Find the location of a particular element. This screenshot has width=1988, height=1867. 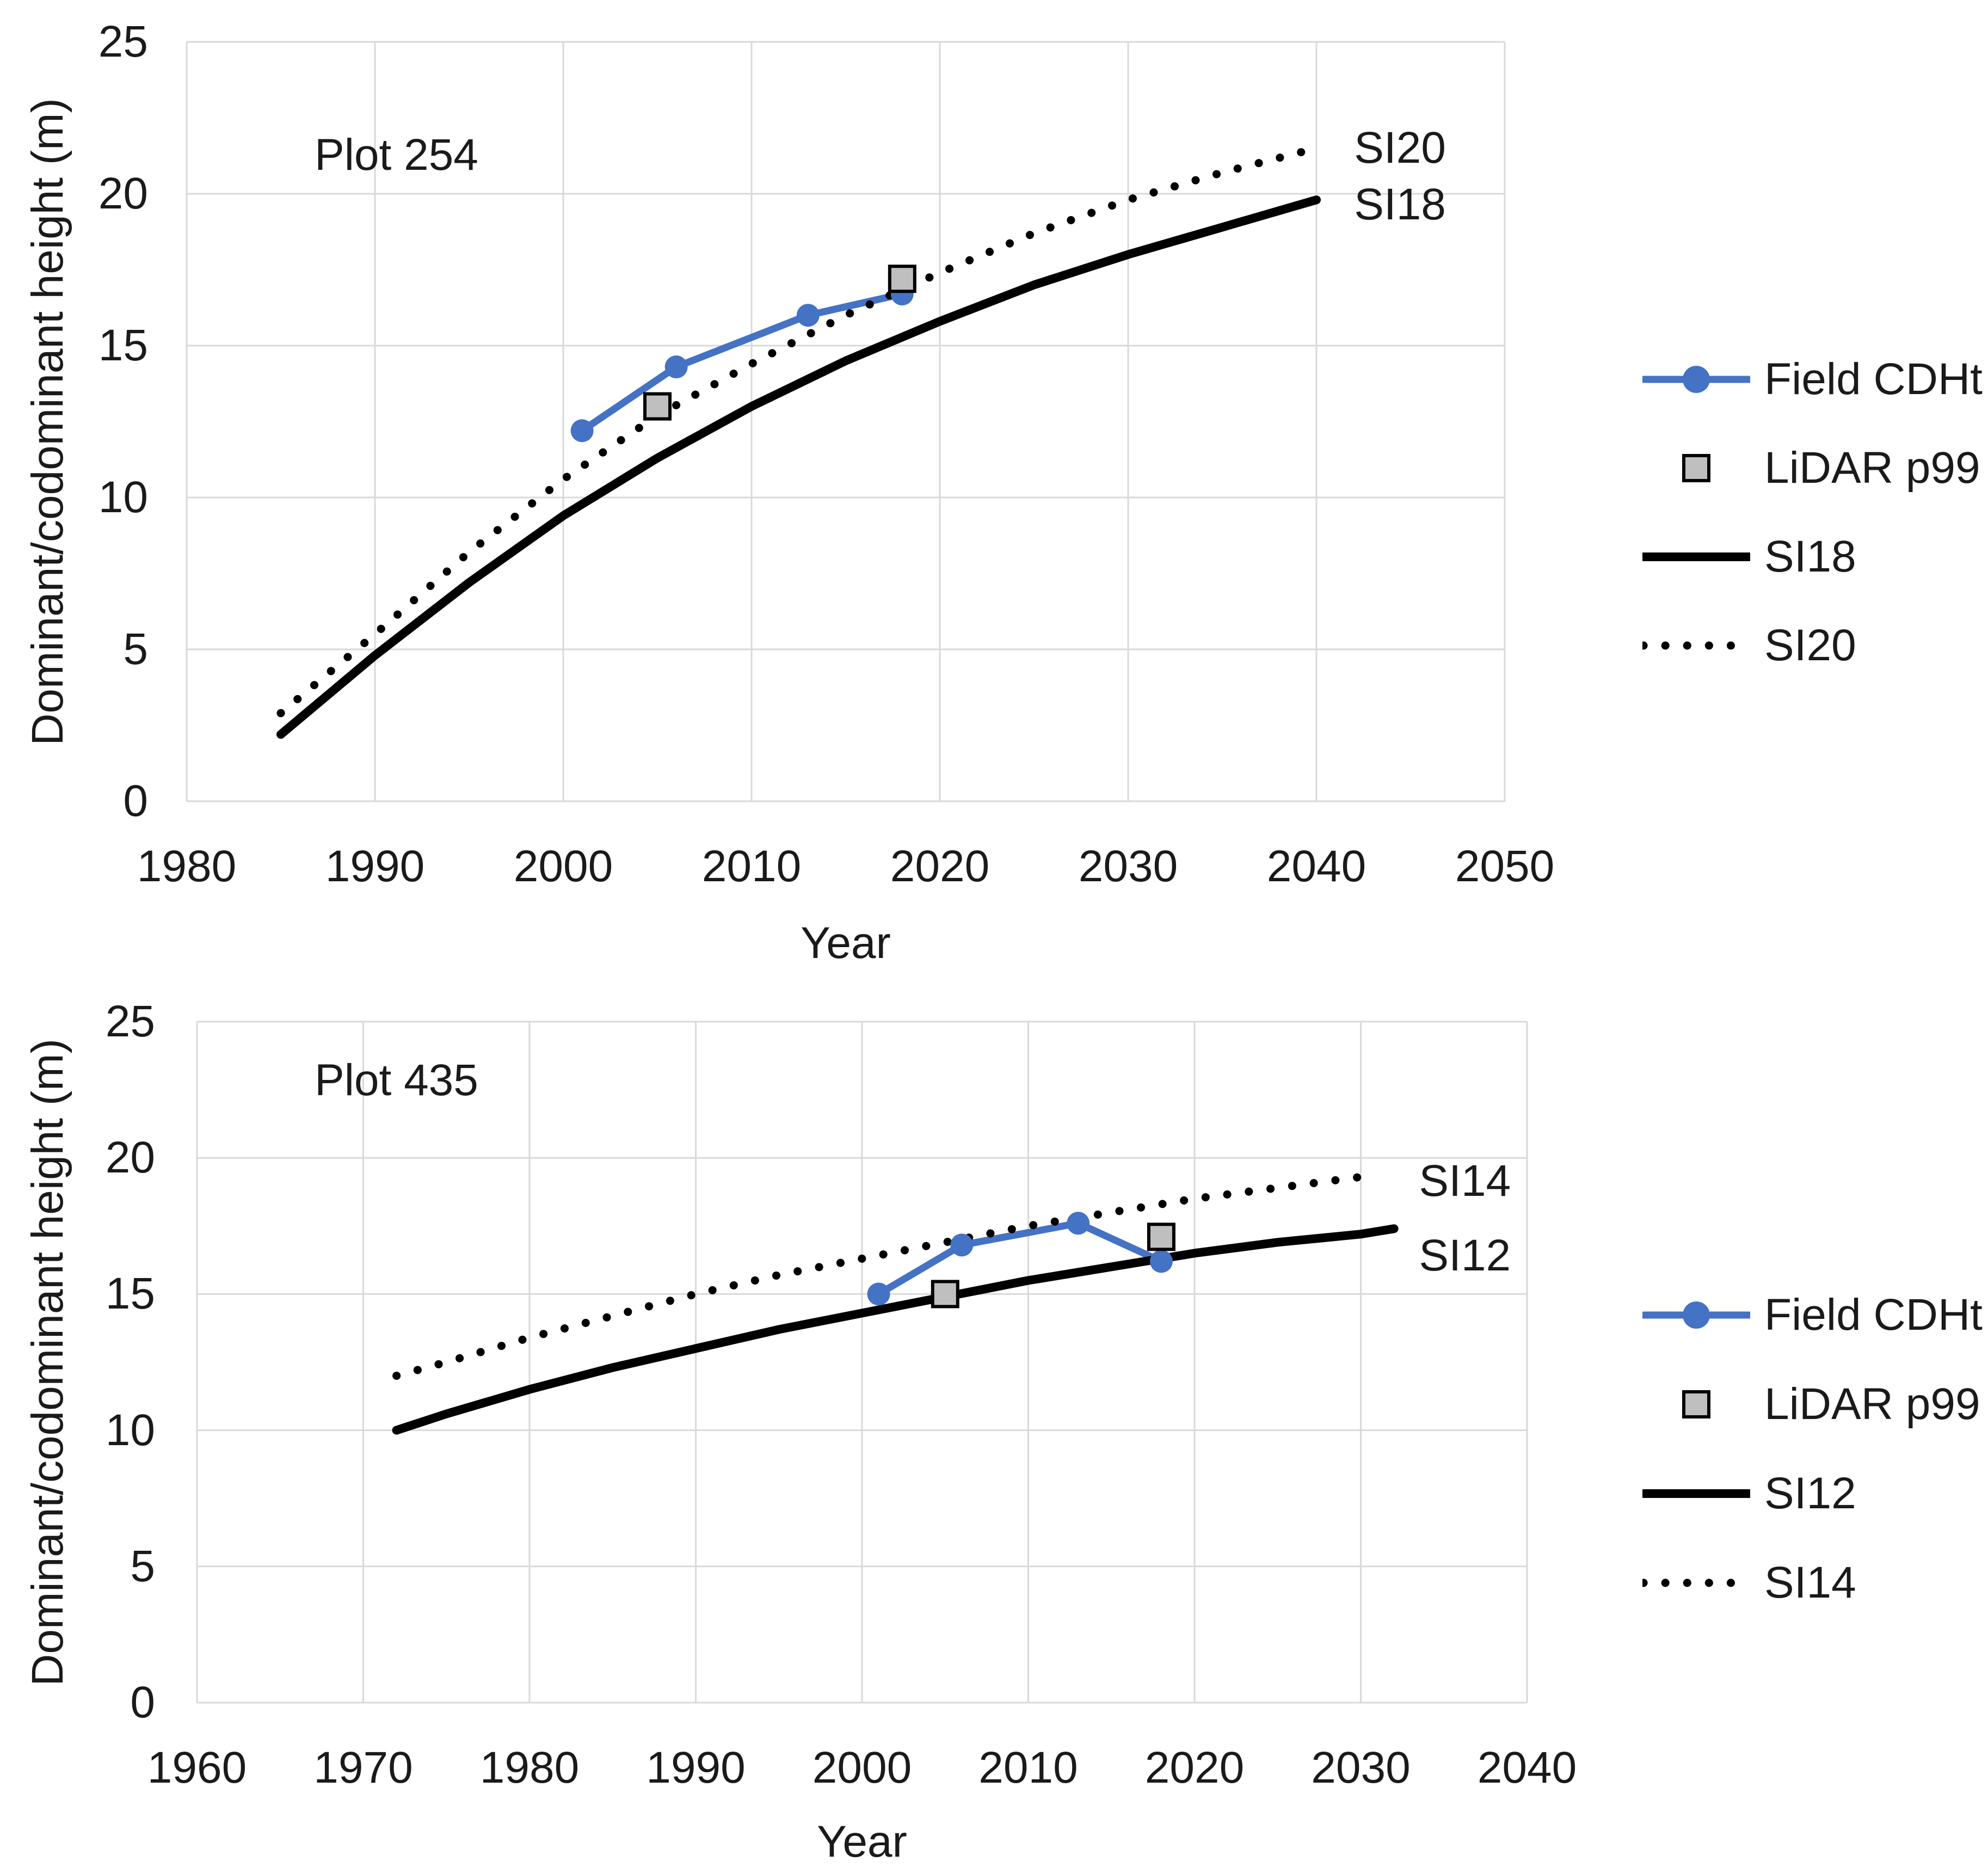

chart-title: Plot 435 is located at coordinates (397, 1080).